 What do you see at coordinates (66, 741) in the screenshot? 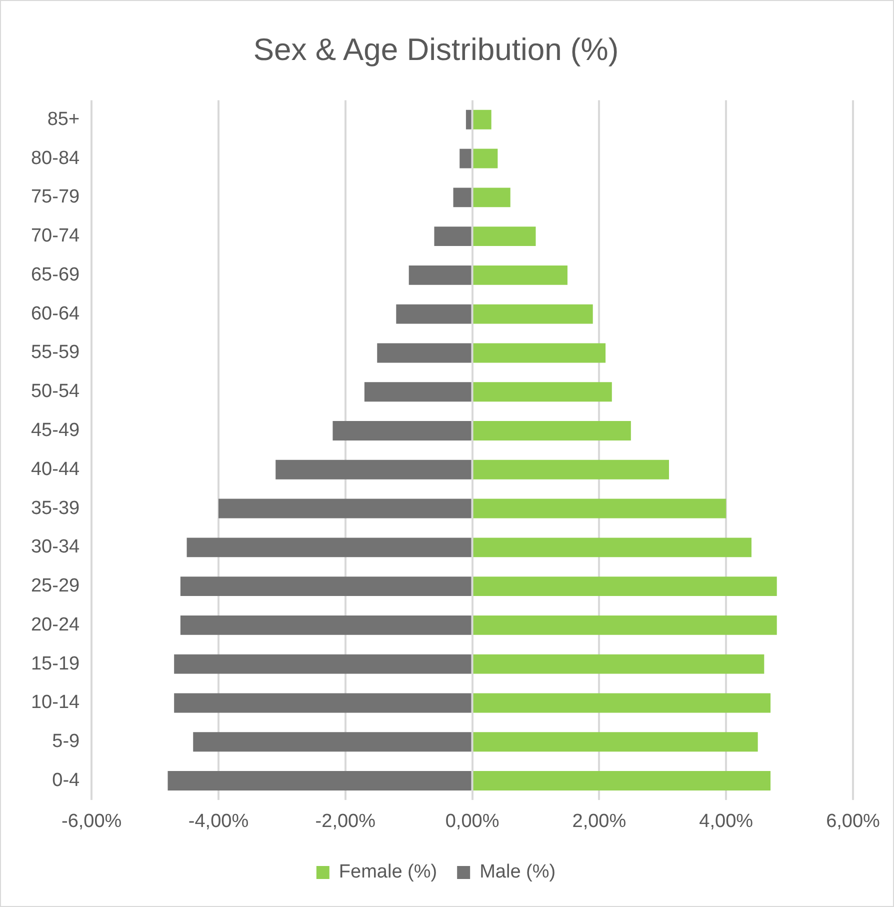
I see `y-tick-label: 5-9` at bounding box center [66, 741].